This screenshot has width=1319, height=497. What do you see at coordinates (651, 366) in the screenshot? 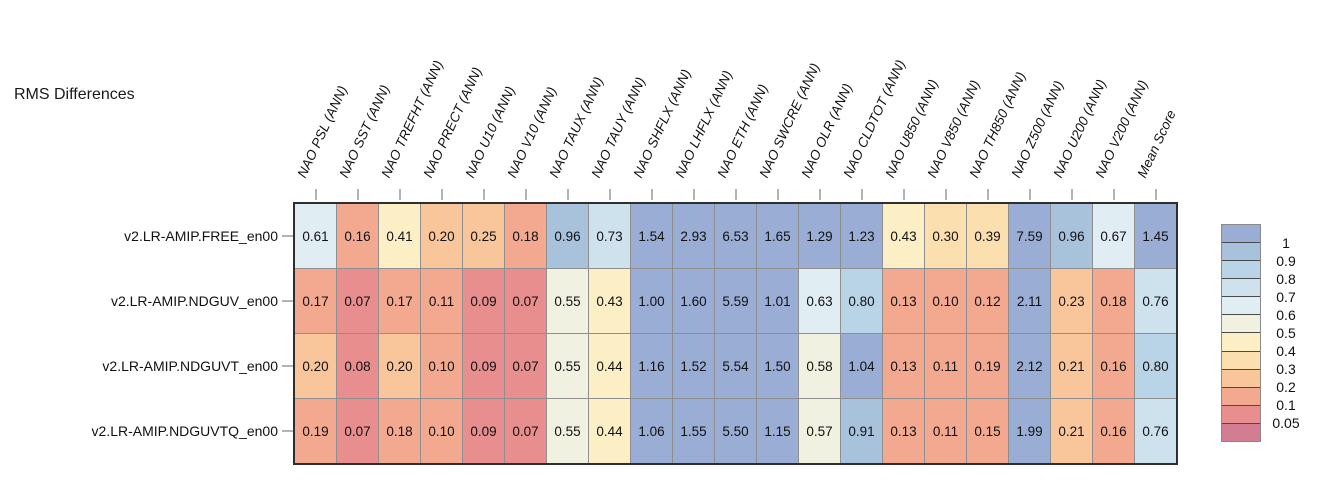
I see `heatmap-cell: 1.16` at bounding box center [651, 366].